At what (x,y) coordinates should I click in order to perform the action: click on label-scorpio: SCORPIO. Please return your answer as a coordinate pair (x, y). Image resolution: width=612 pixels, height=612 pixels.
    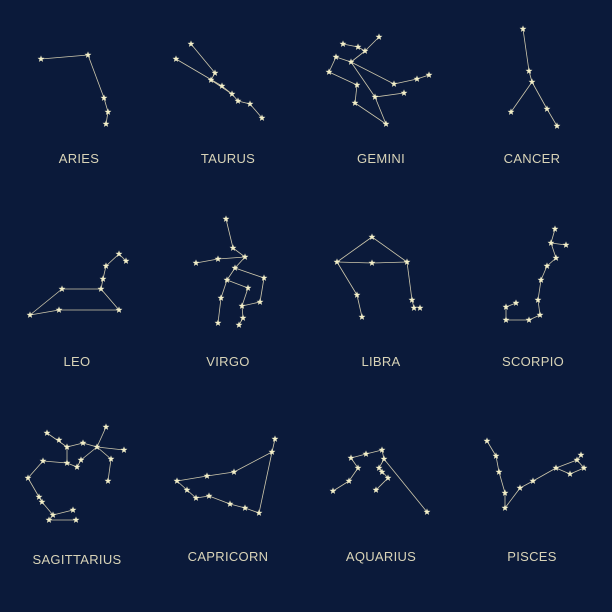
    Looking at the image, I should click on (533, 361).